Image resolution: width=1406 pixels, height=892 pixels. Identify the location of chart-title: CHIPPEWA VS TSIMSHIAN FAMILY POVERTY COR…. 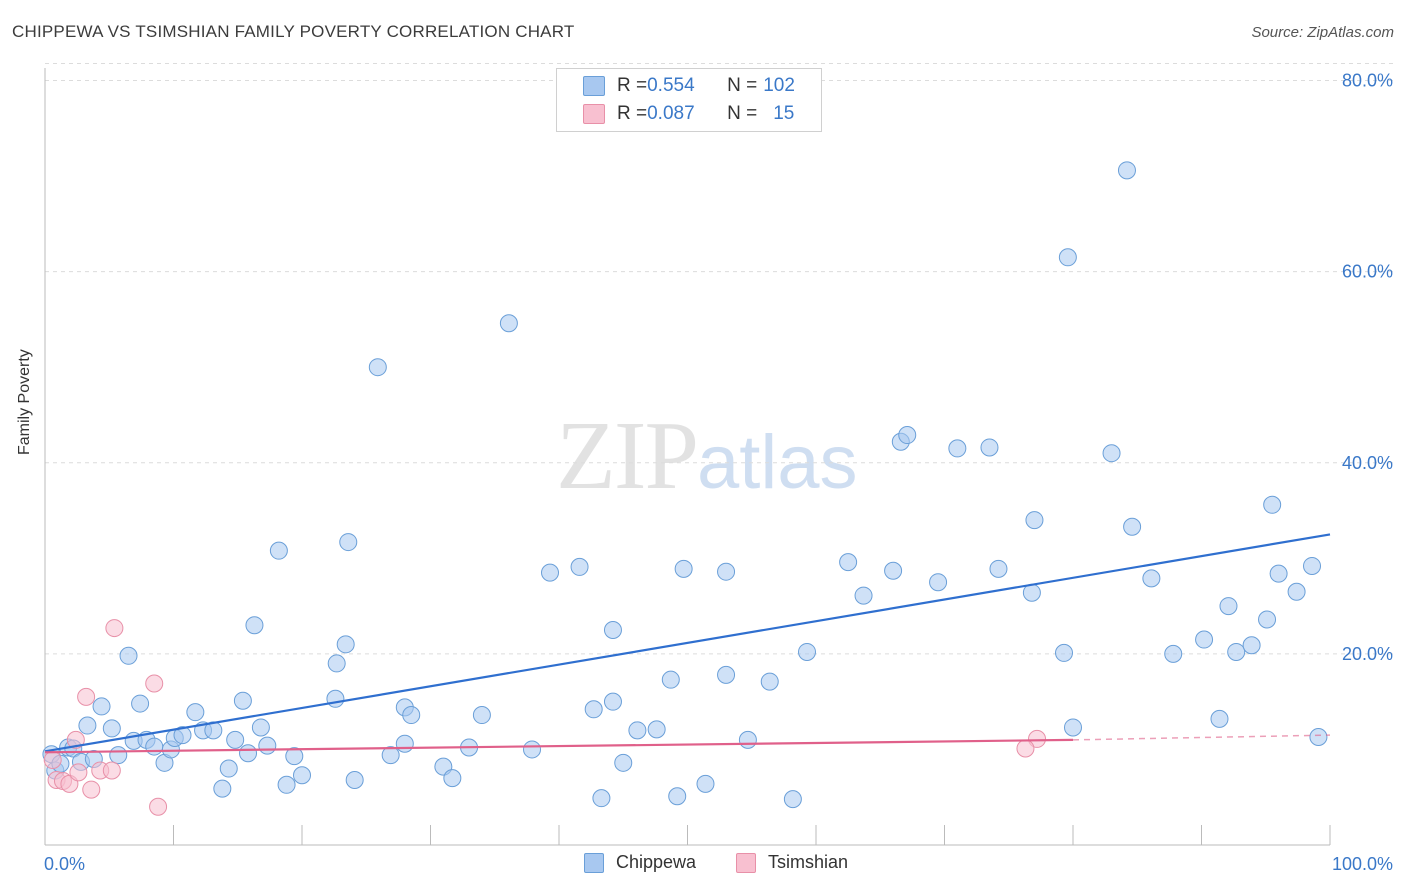
(293, 31).